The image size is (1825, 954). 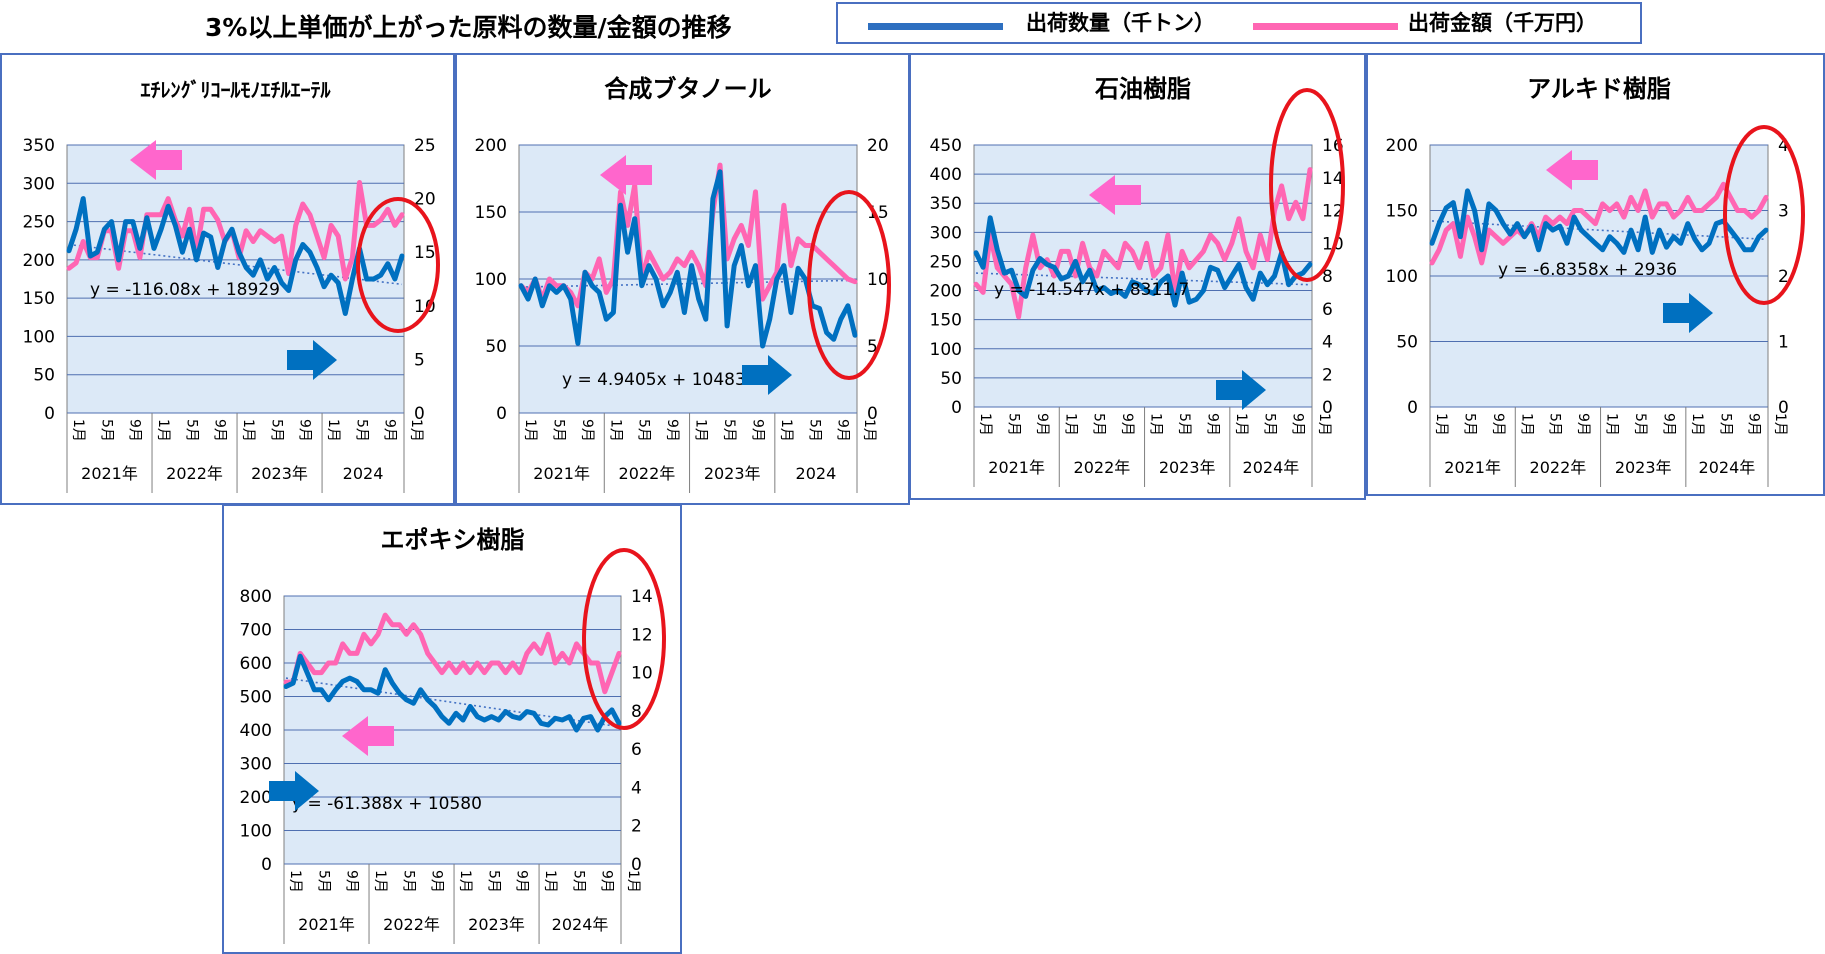 What do you see at coordinates (1333, 212) in the screenshot?
I see `chart3-right-tick: 12` at bounding box center [1333, 212].